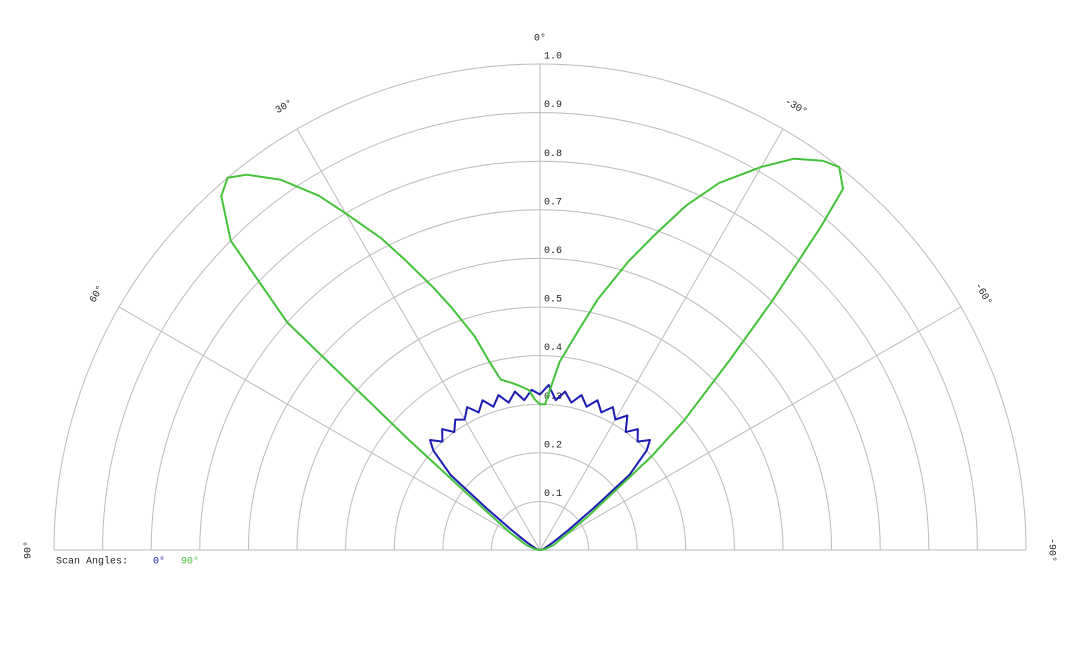  What do you see at coordinates (553, 202) in the screenshot?
I see `r-tick-label: 0.7` at bounding box center [553, 202].